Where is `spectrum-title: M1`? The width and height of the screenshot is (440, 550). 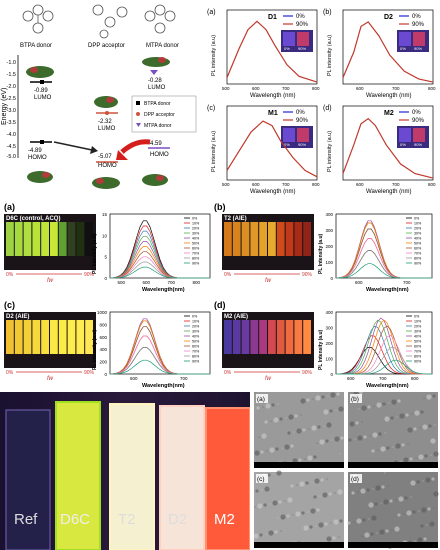 spectrum-title: M1 is located at coordinates (273, 113).